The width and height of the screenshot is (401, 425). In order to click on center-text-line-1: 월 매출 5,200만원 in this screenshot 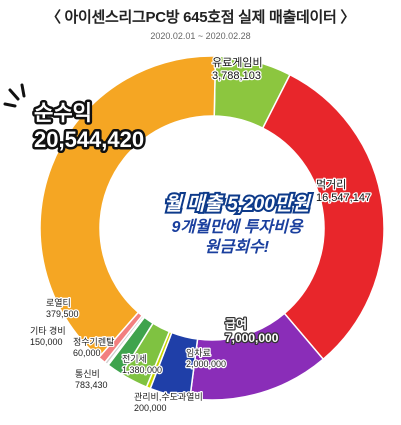, I will do `click(238, 204)`.